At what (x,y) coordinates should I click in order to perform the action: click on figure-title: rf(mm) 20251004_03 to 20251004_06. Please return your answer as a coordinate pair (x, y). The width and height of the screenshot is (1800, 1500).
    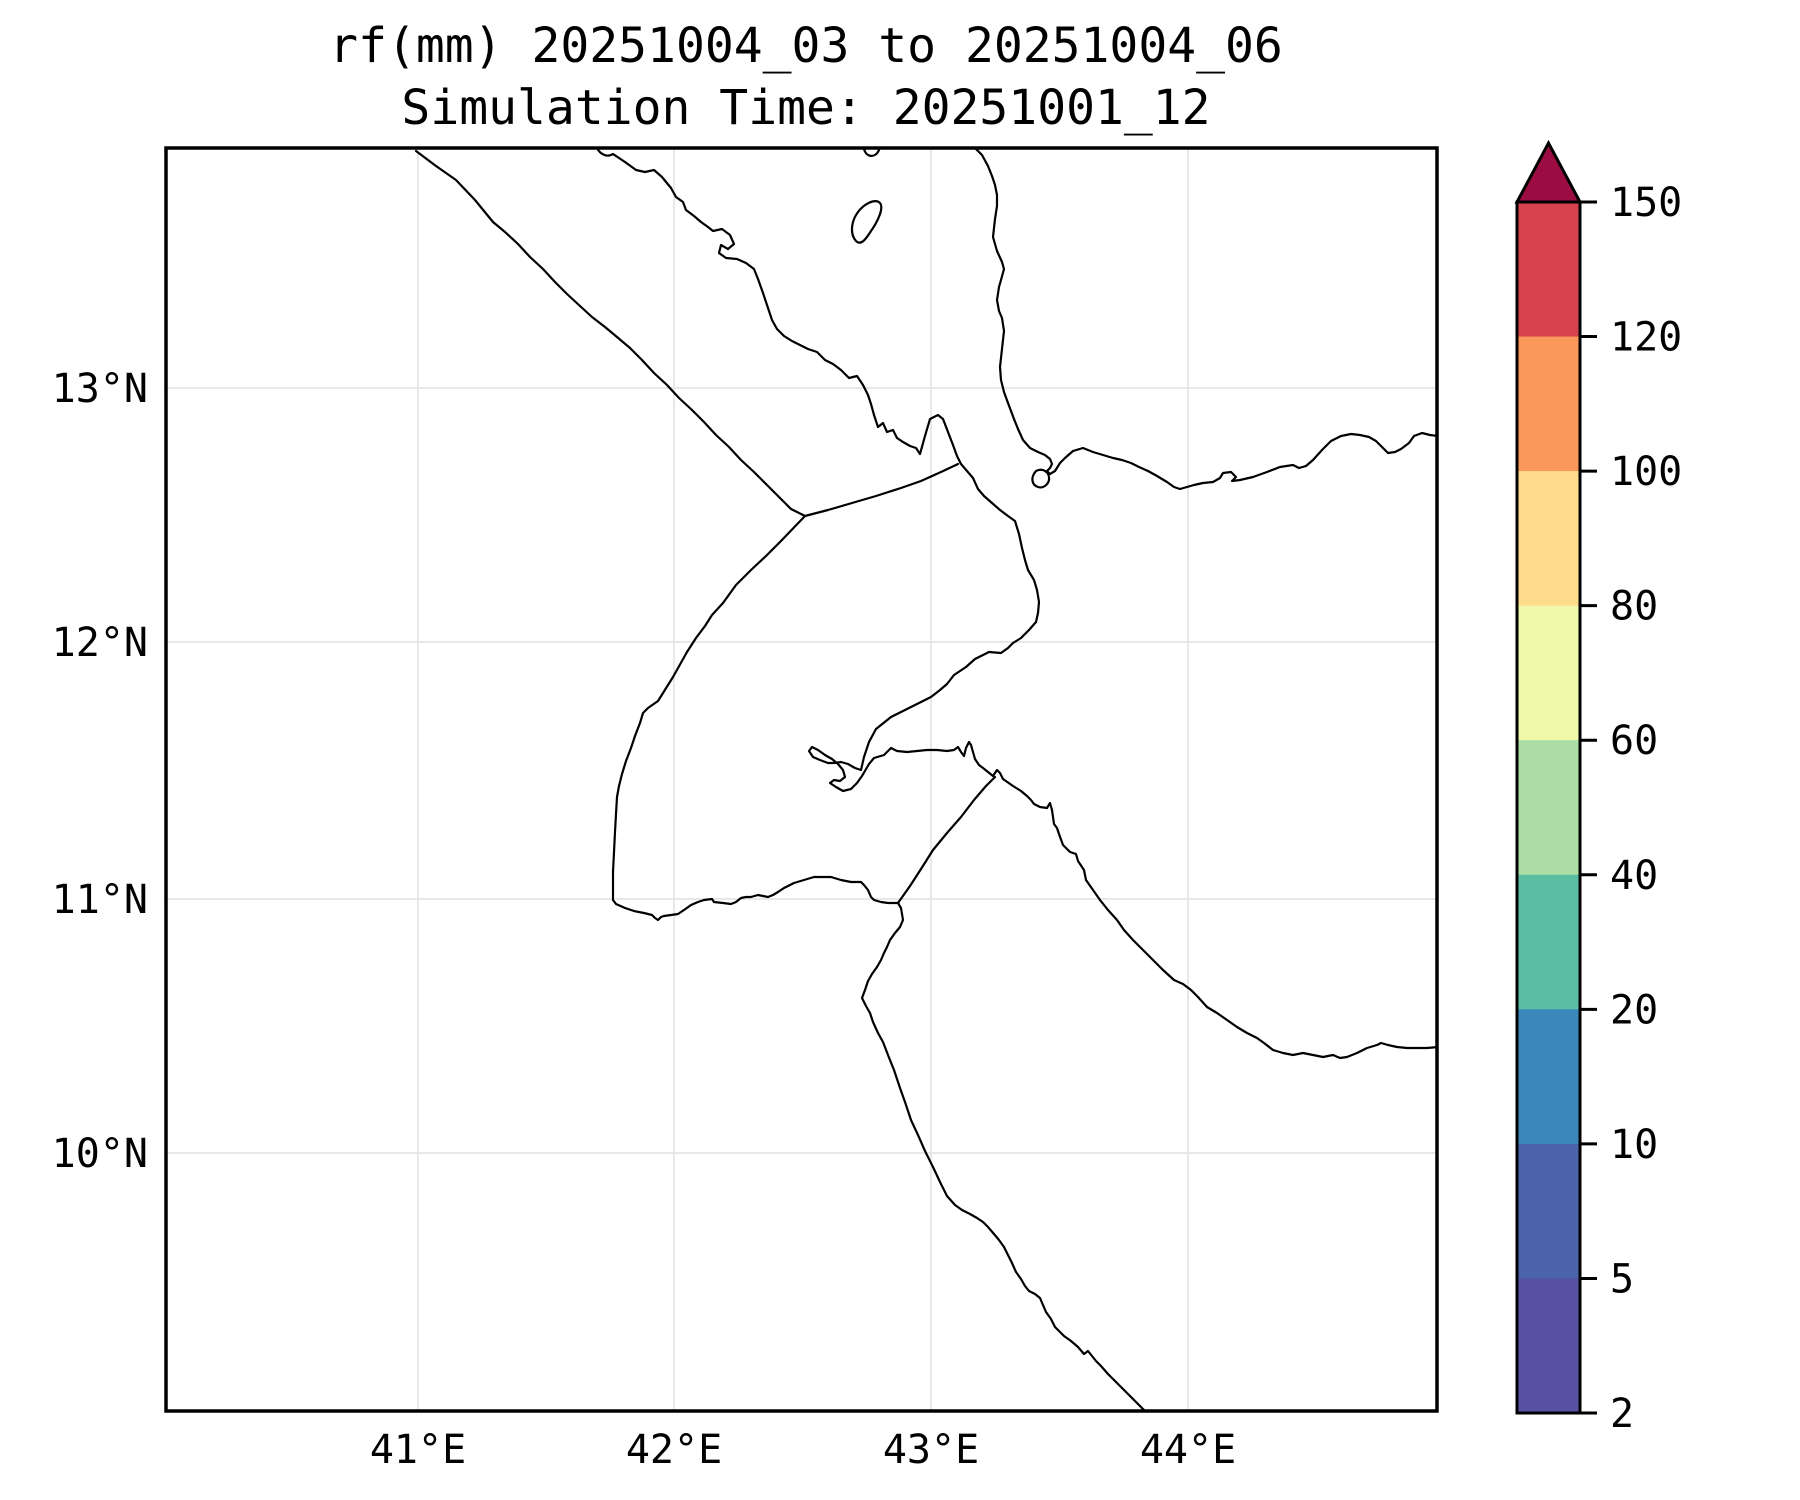
    Looking at the image, I should click on (806, 46).